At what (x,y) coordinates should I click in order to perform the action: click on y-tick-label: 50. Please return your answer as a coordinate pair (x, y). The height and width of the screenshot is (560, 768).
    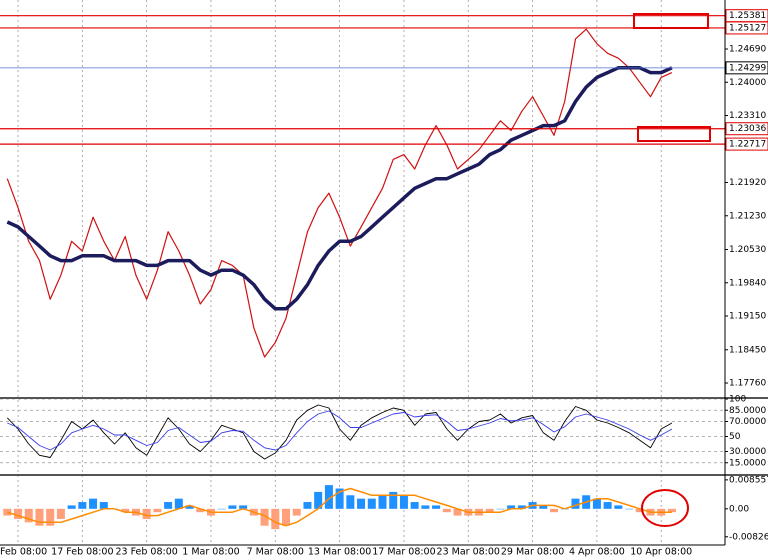
    Looking at the image, I should click on (735, 437).